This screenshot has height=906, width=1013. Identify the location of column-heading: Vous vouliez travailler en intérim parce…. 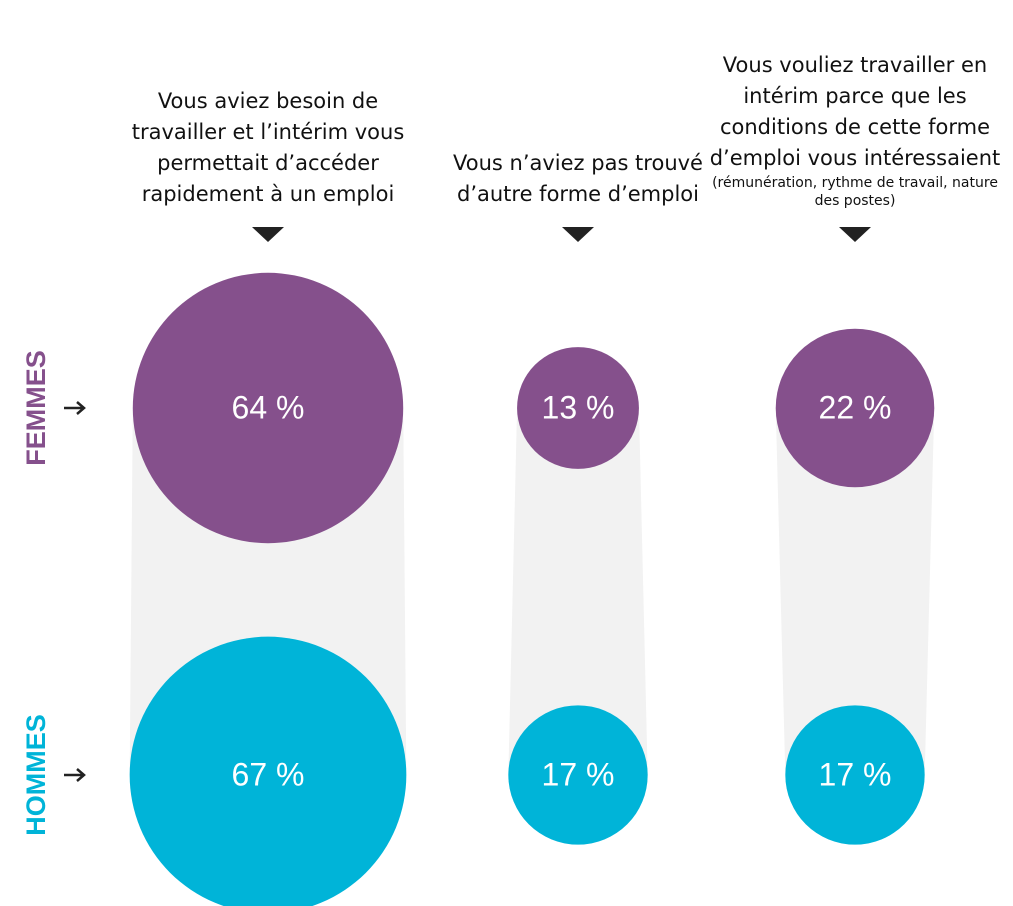
(855, 130).